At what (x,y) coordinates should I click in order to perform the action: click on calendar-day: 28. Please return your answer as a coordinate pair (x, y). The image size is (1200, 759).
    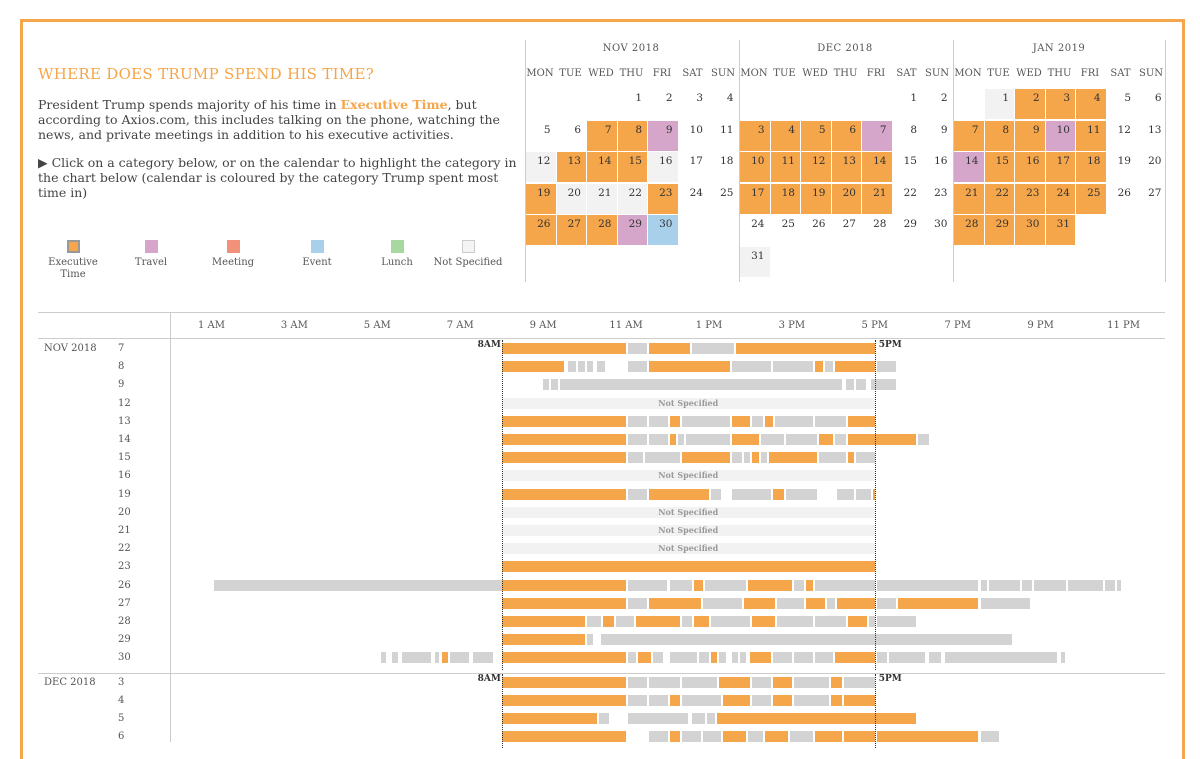
    Looking at the image, I should click on (969, 230).